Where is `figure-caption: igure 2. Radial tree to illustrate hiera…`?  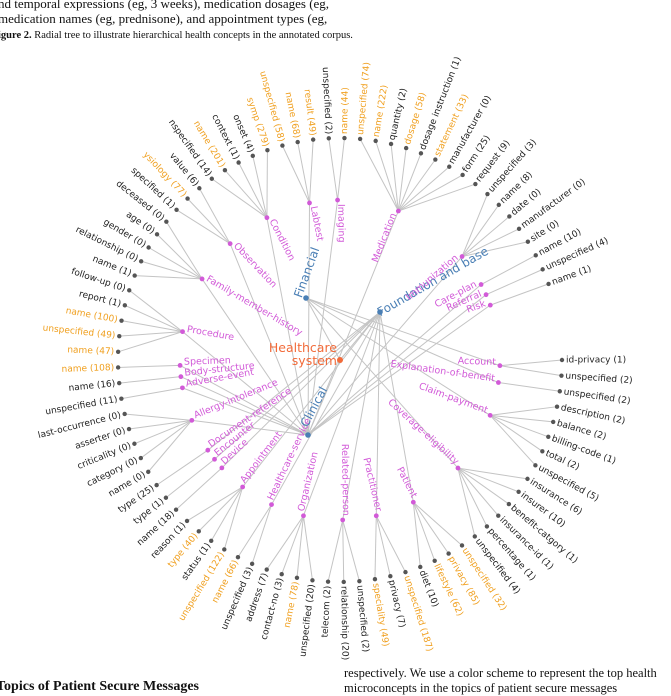 figure-caption: igure 2. Radial tree to illustrate hiera… is located at coordinates (176, 35).